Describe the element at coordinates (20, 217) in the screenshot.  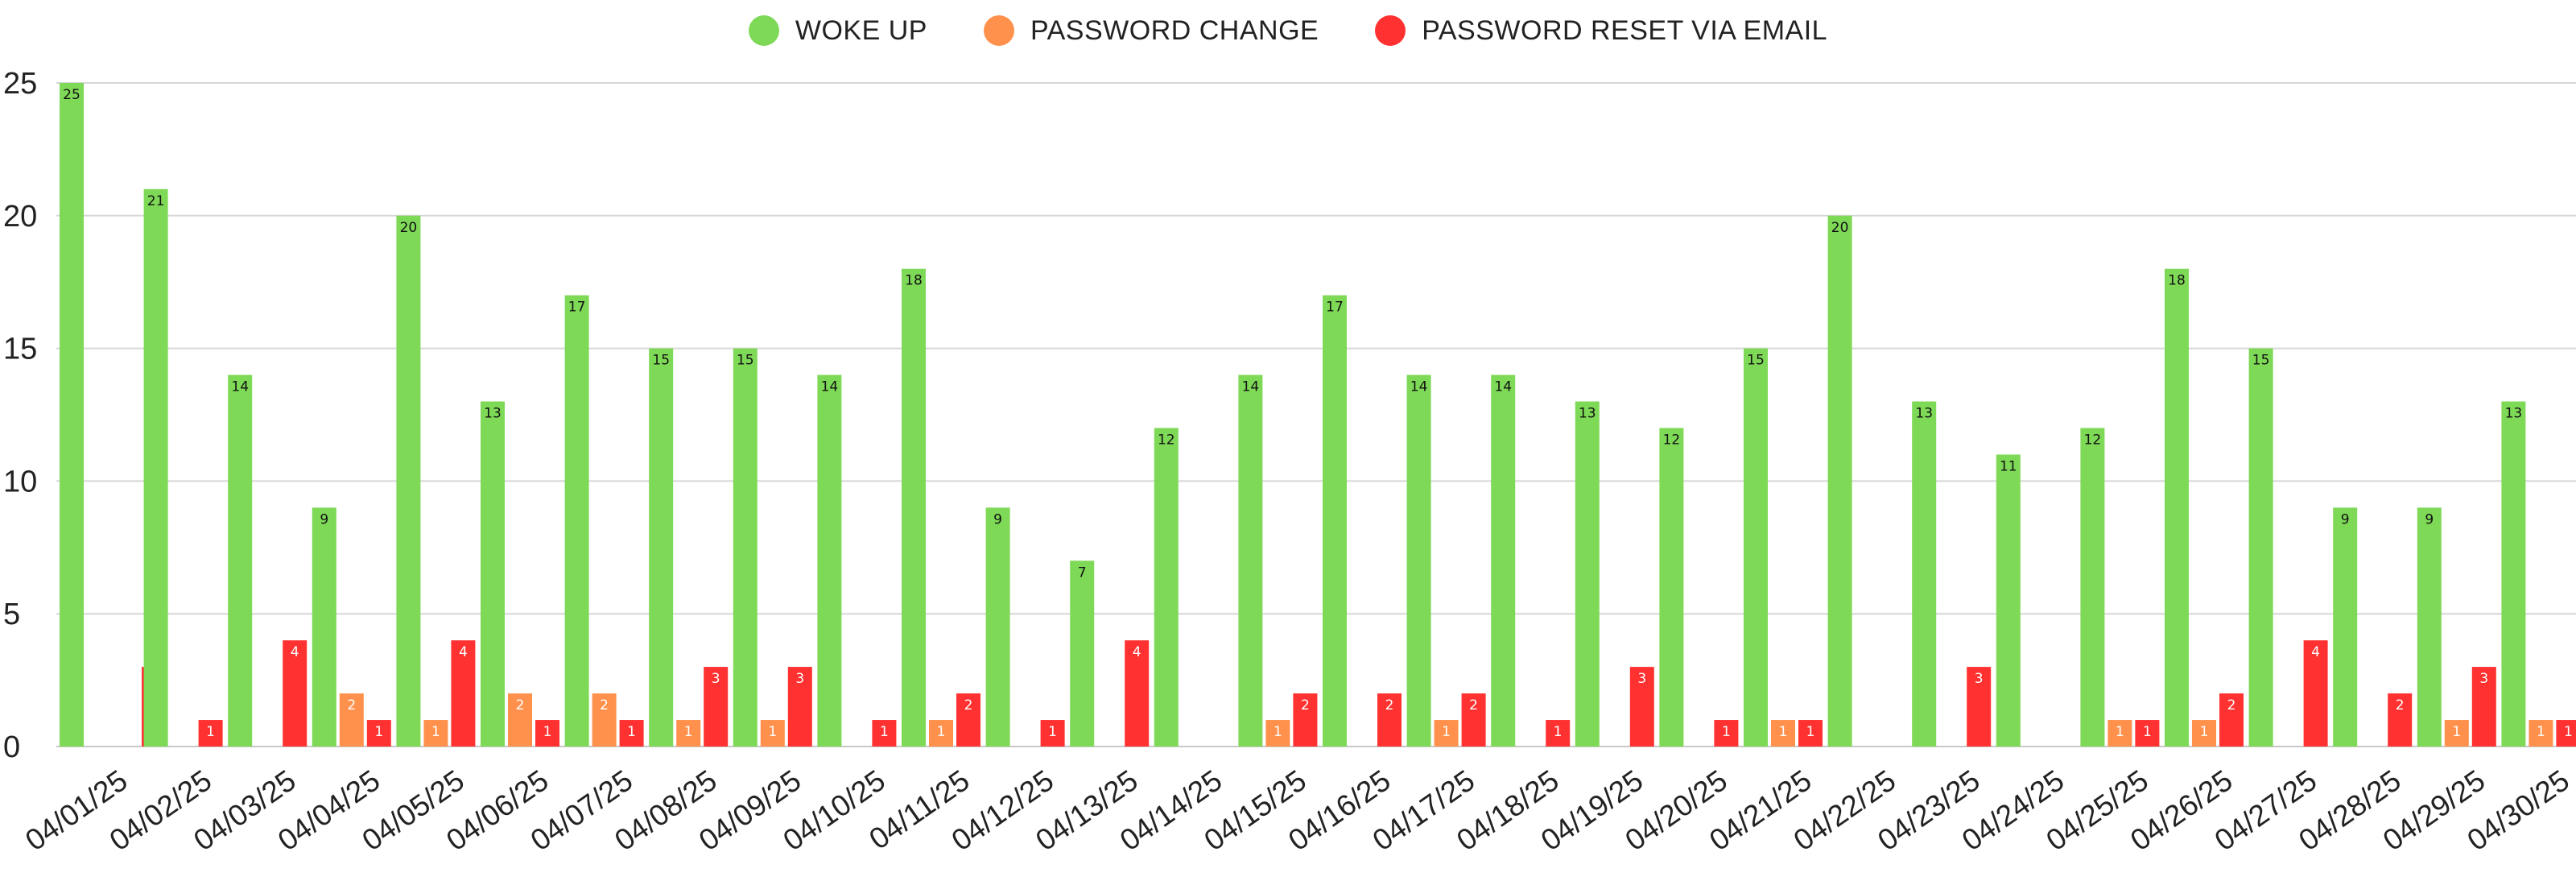
I see `y-tick-label: 20` at that location.